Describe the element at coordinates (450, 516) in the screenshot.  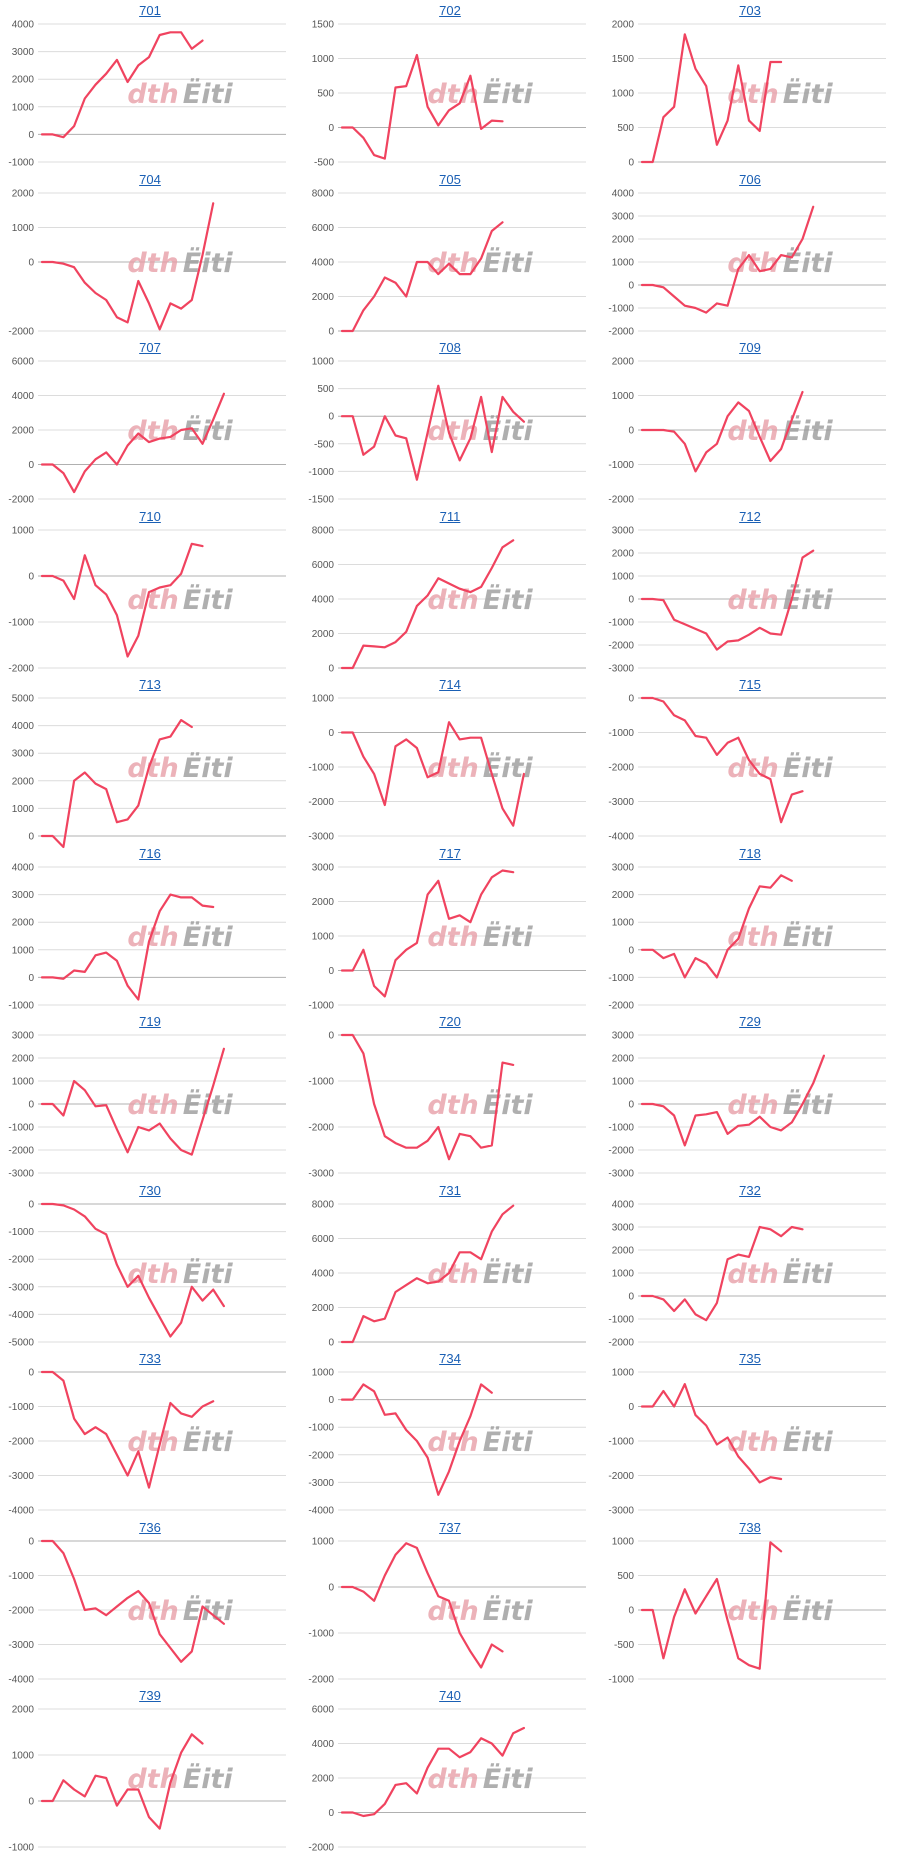
I see `chart-title-link: 711` at that location.